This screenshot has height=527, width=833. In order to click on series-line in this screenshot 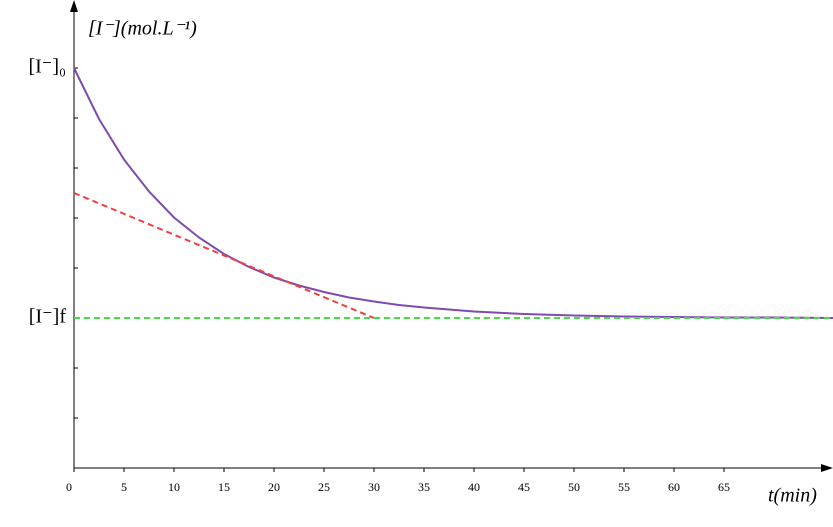, I will do `click(224, 255)`.